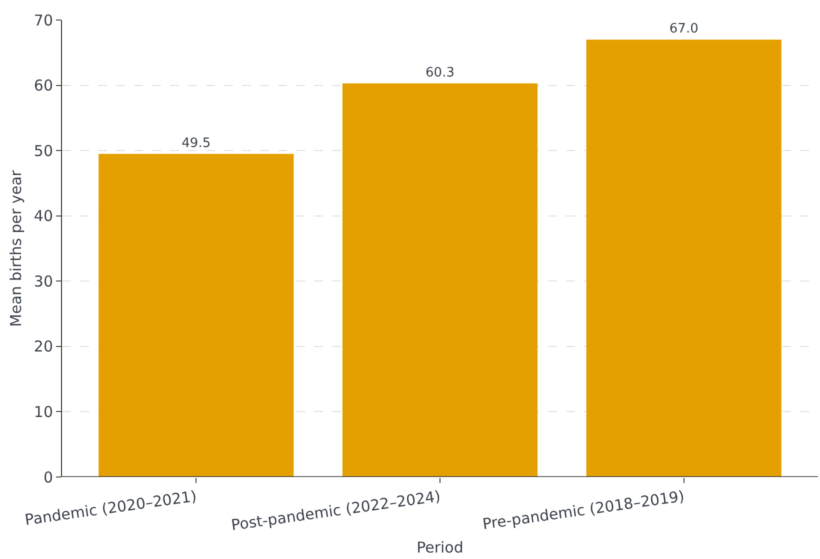 This screenshot has width=820, height=559. What do you see at coordinates (43, 411) in the screenshot?
I see `y-tick-label: 10` at bounding box center [43, 411].